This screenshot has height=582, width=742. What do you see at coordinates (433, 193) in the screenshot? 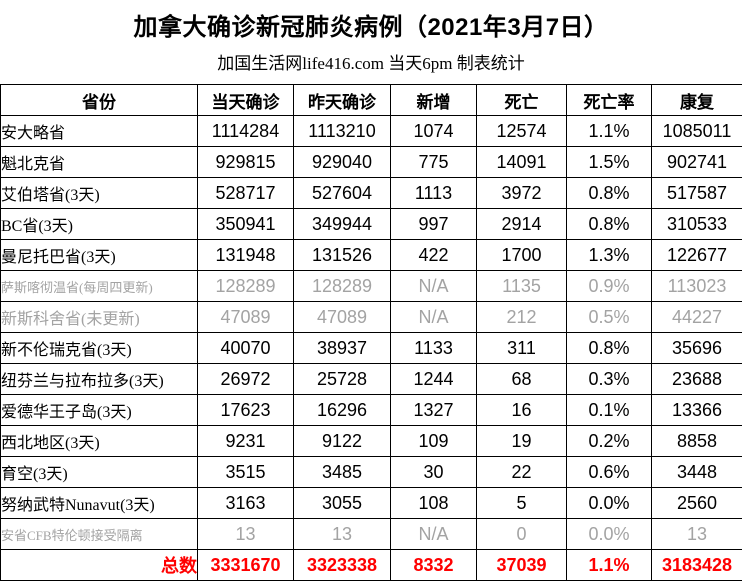
I see `value-cell: 1113` at bounding box center [433, 193].